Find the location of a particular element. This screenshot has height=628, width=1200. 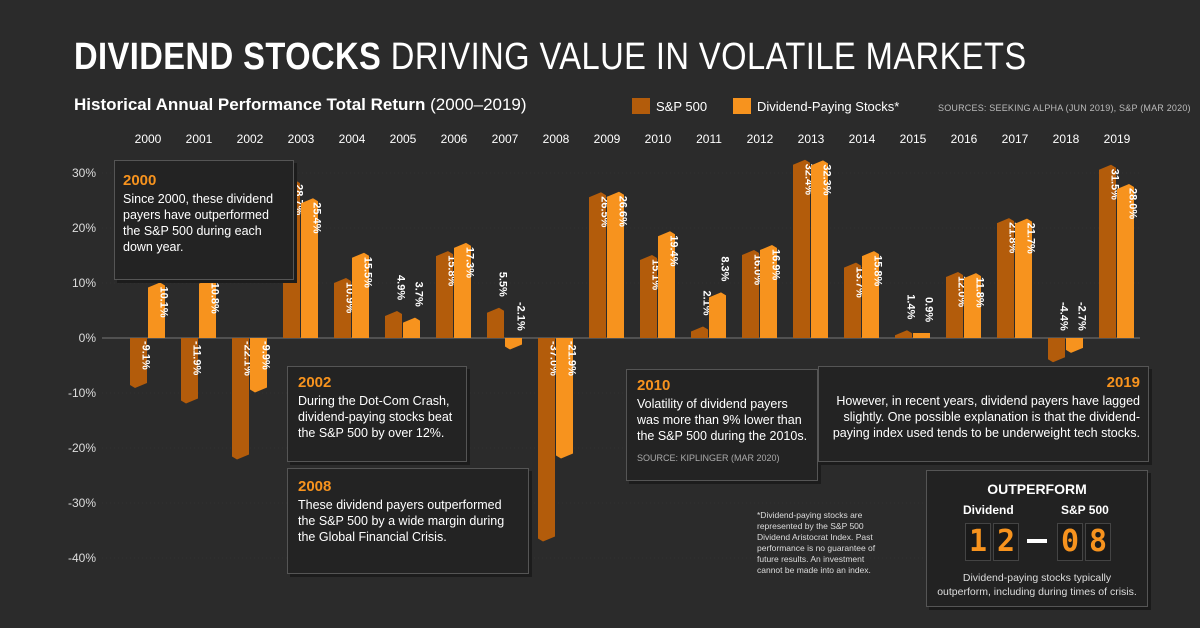

data-label: -9.1% is located at coordinates (146, 355).